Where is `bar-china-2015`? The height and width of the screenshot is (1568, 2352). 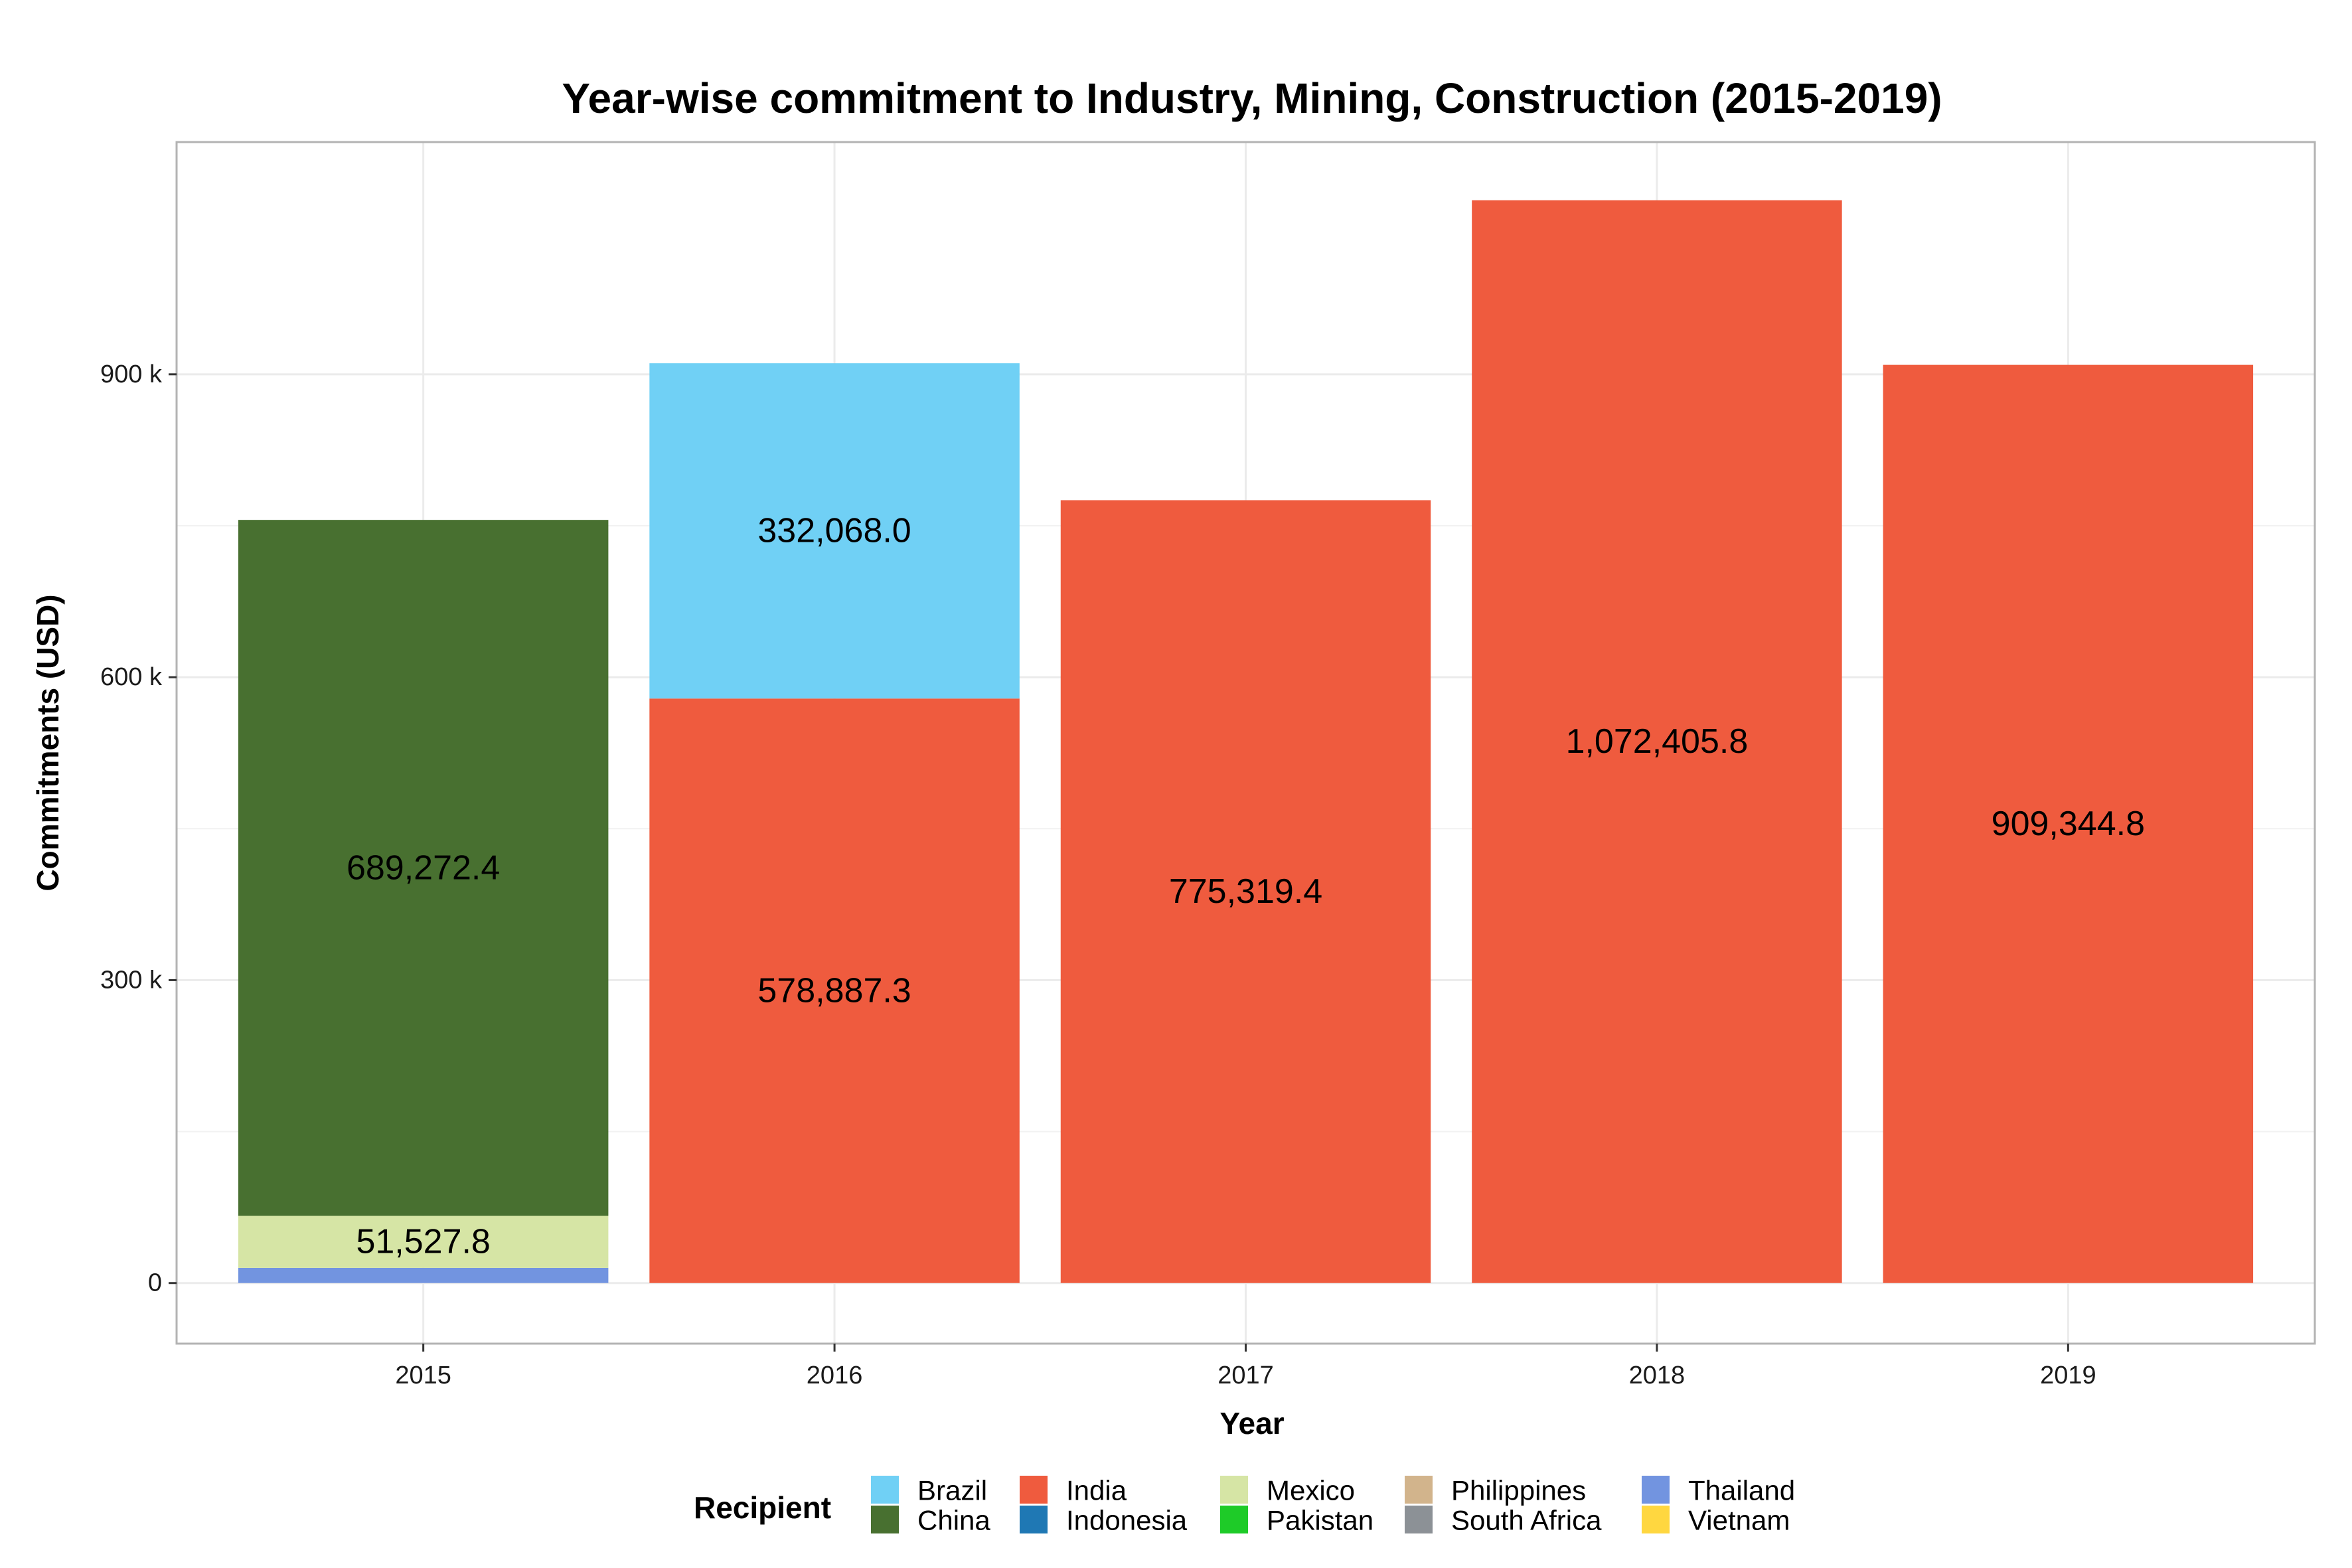 bar-china-2015 is located at coordinates (424, 868).